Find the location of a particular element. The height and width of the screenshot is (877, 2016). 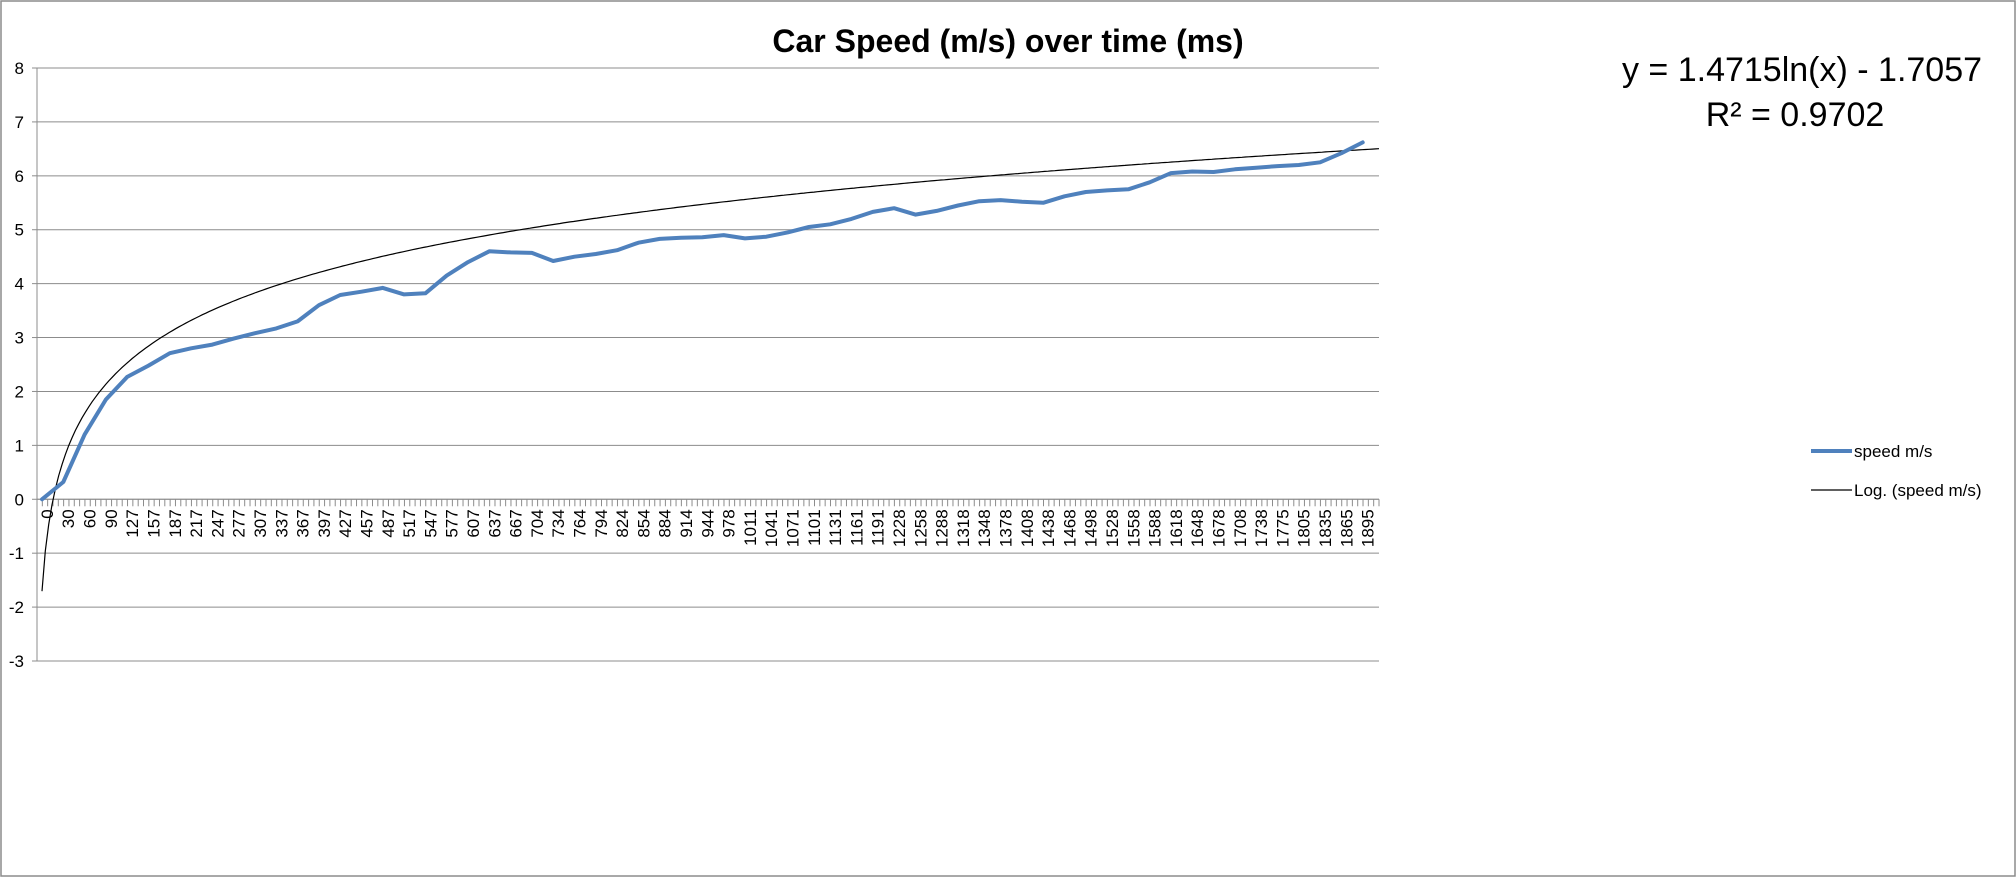

x-tick-label: 607 is located at coordinates (473, 523).